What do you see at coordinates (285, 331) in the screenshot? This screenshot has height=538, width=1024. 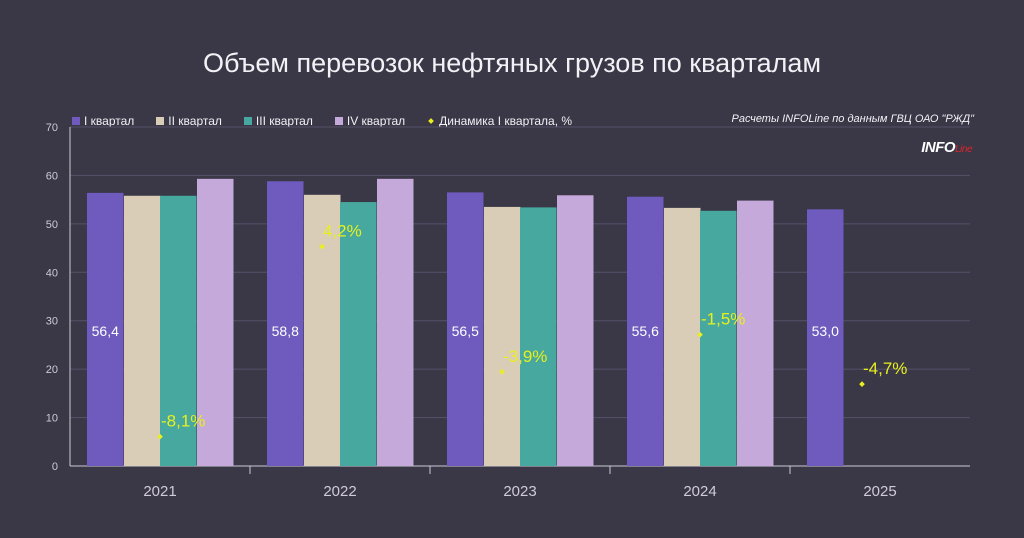 I see `data-label: 58,8` at bounding box center [285, 331].